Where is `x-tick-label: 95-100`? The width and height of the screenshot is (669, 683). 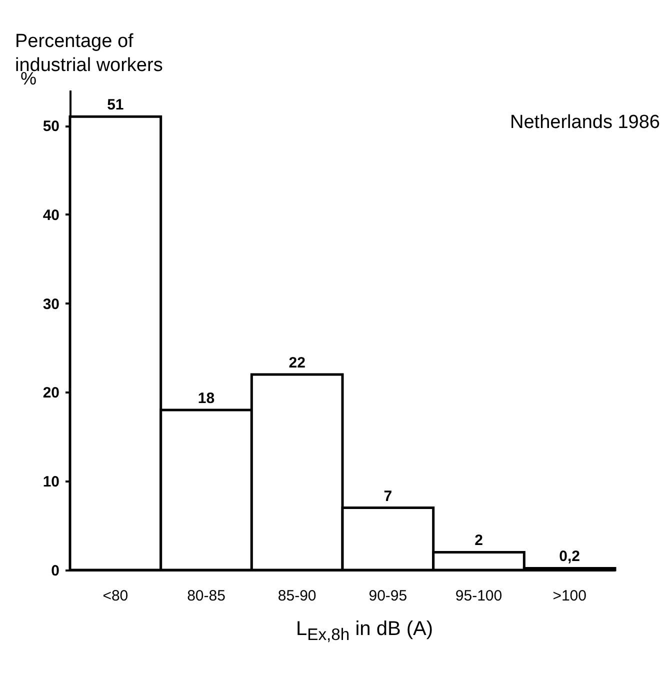 x-tick-label: 95-100 is located at coordinates (478, 596).